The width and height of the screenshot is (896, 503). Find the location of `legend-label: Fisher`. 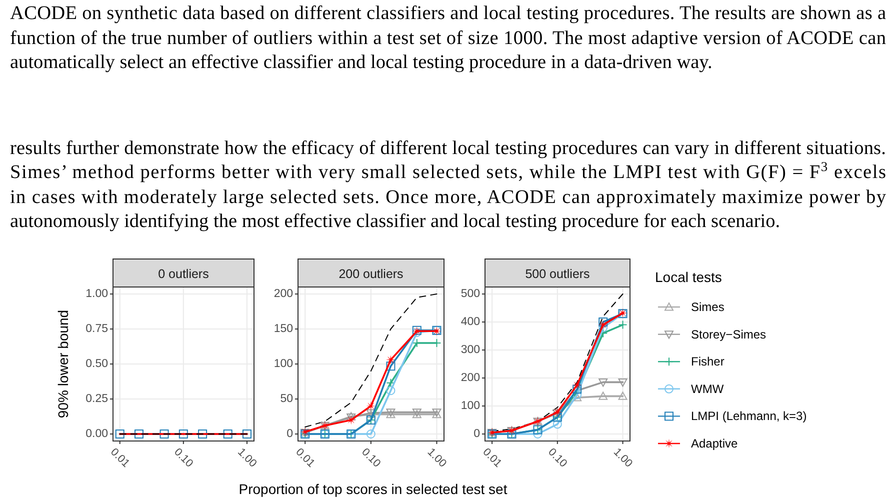

legend-label: Fisher is located at coordinates (707, 361).